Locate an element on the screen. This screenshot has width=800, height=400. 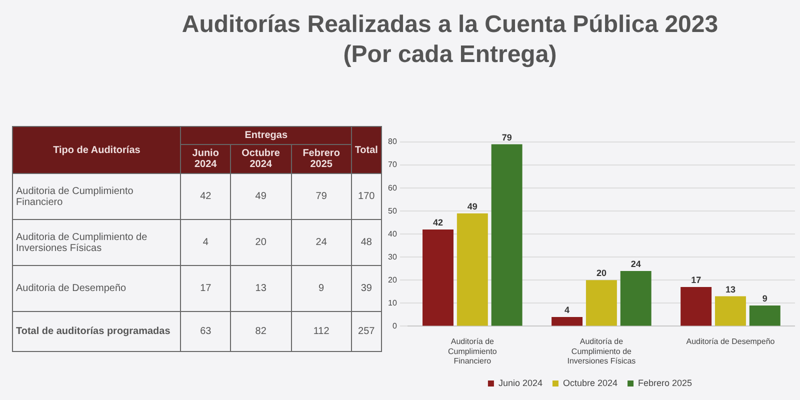
data-label: 79 is located at coordinates (507, 137).